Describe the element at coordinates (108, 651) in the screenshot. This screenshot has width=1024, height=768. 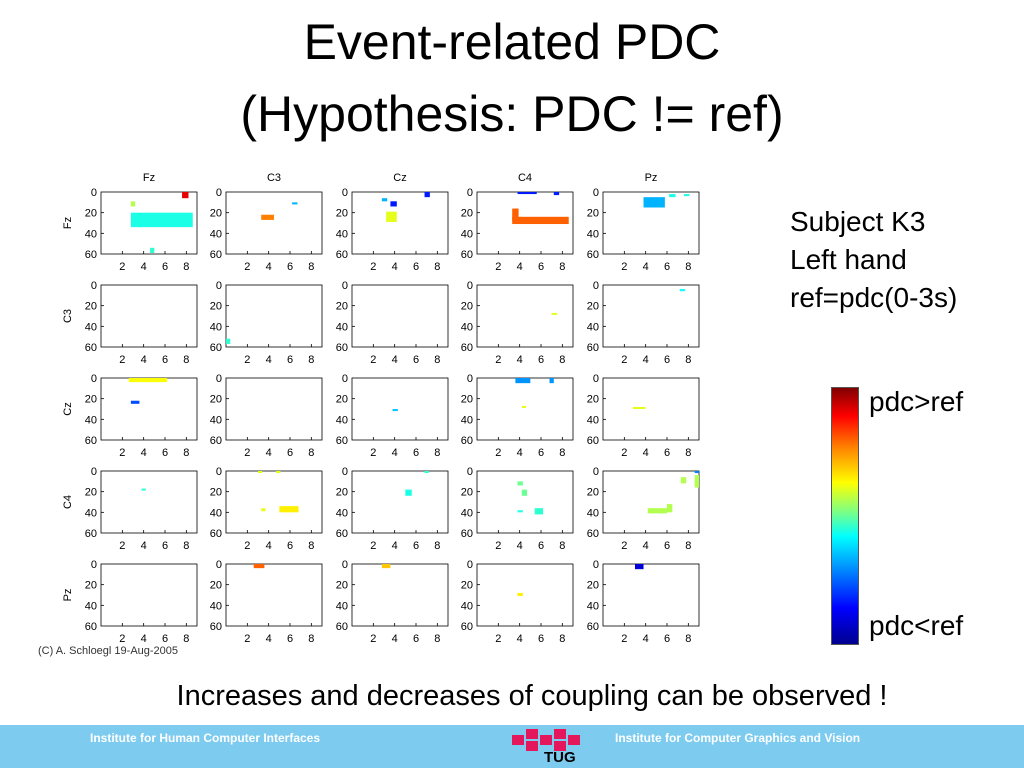
I see `copyright-credit: (C) A. Schloegl 19-Aug-2005` at that location.